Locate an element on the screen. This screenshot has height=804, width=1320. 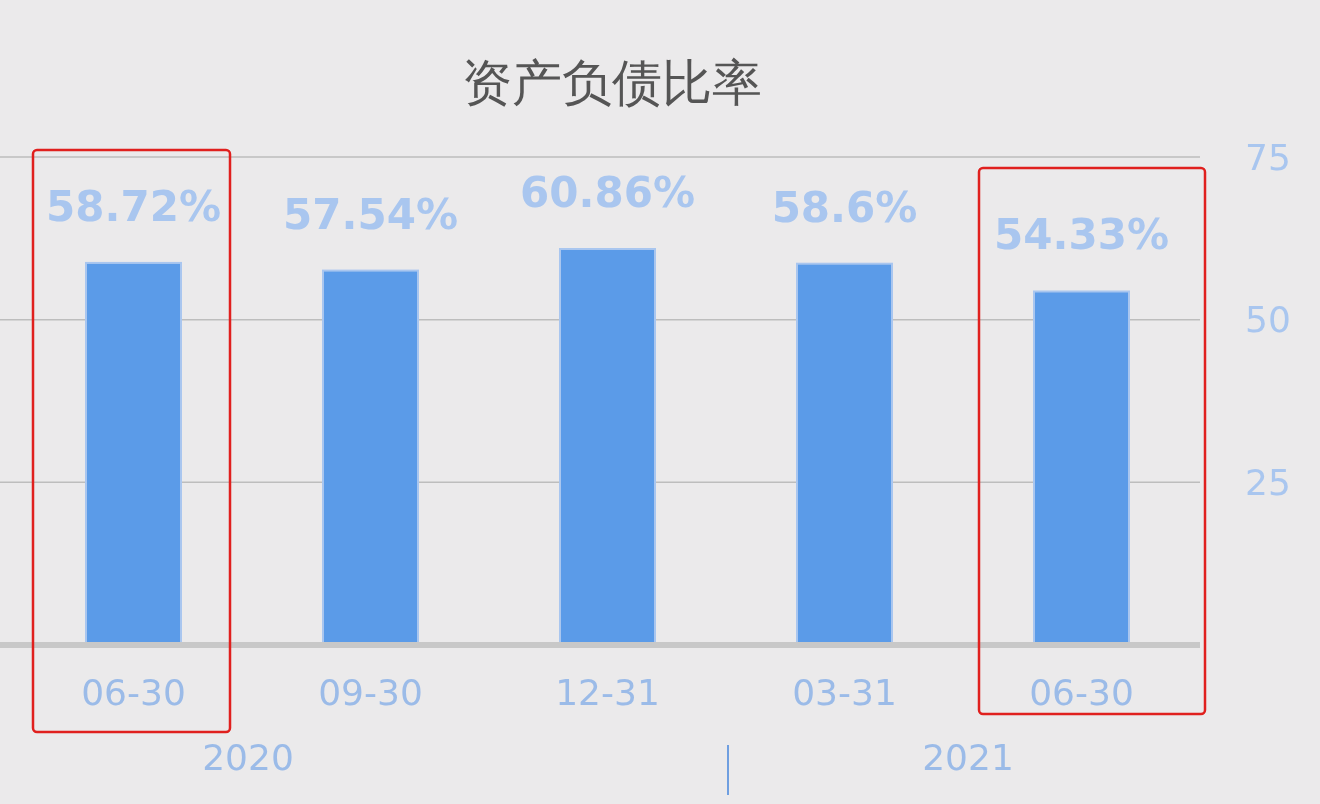
data-label: 54.33% is located at coordinates (1081, 235).